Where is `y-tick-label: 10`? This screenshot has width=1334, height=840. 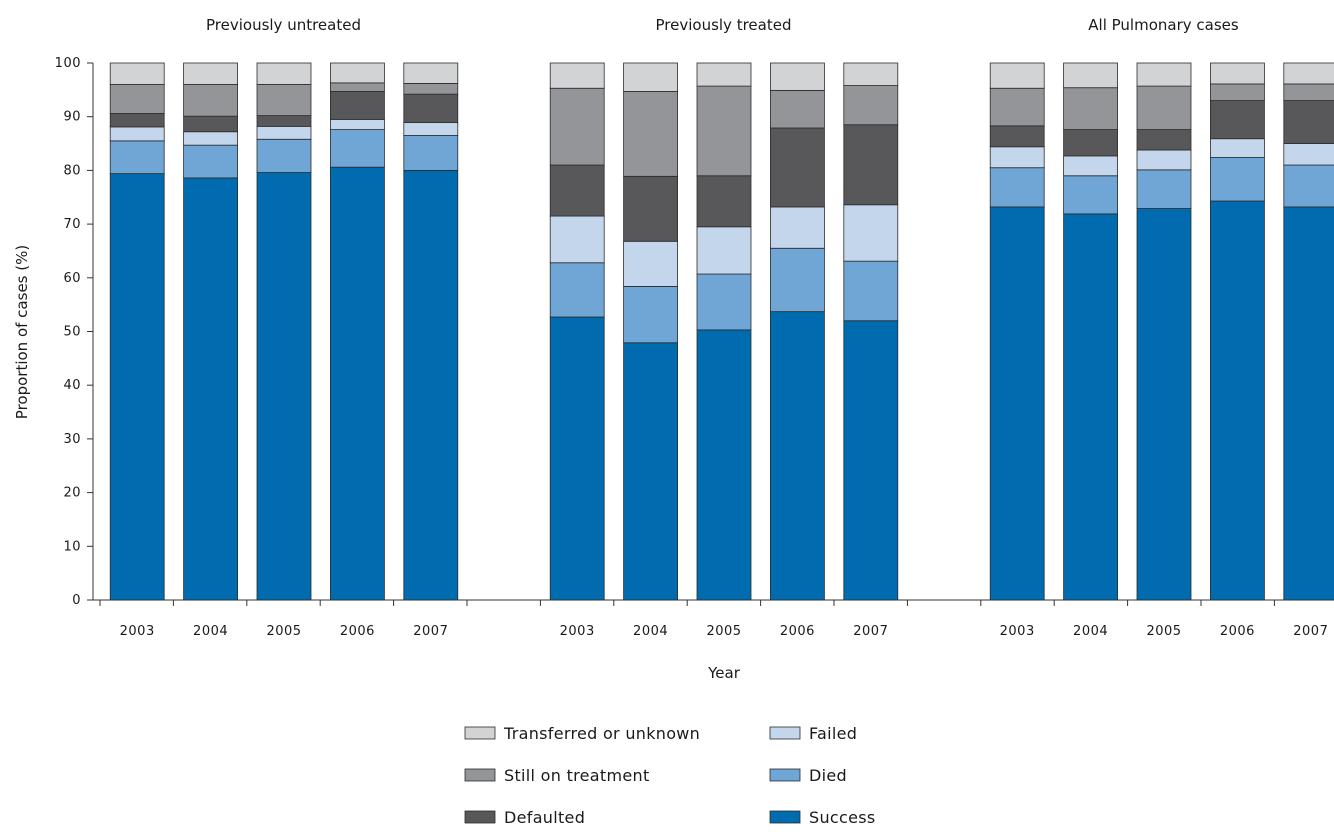 y-tick-label: 10 is located at coordinates (72, 546).